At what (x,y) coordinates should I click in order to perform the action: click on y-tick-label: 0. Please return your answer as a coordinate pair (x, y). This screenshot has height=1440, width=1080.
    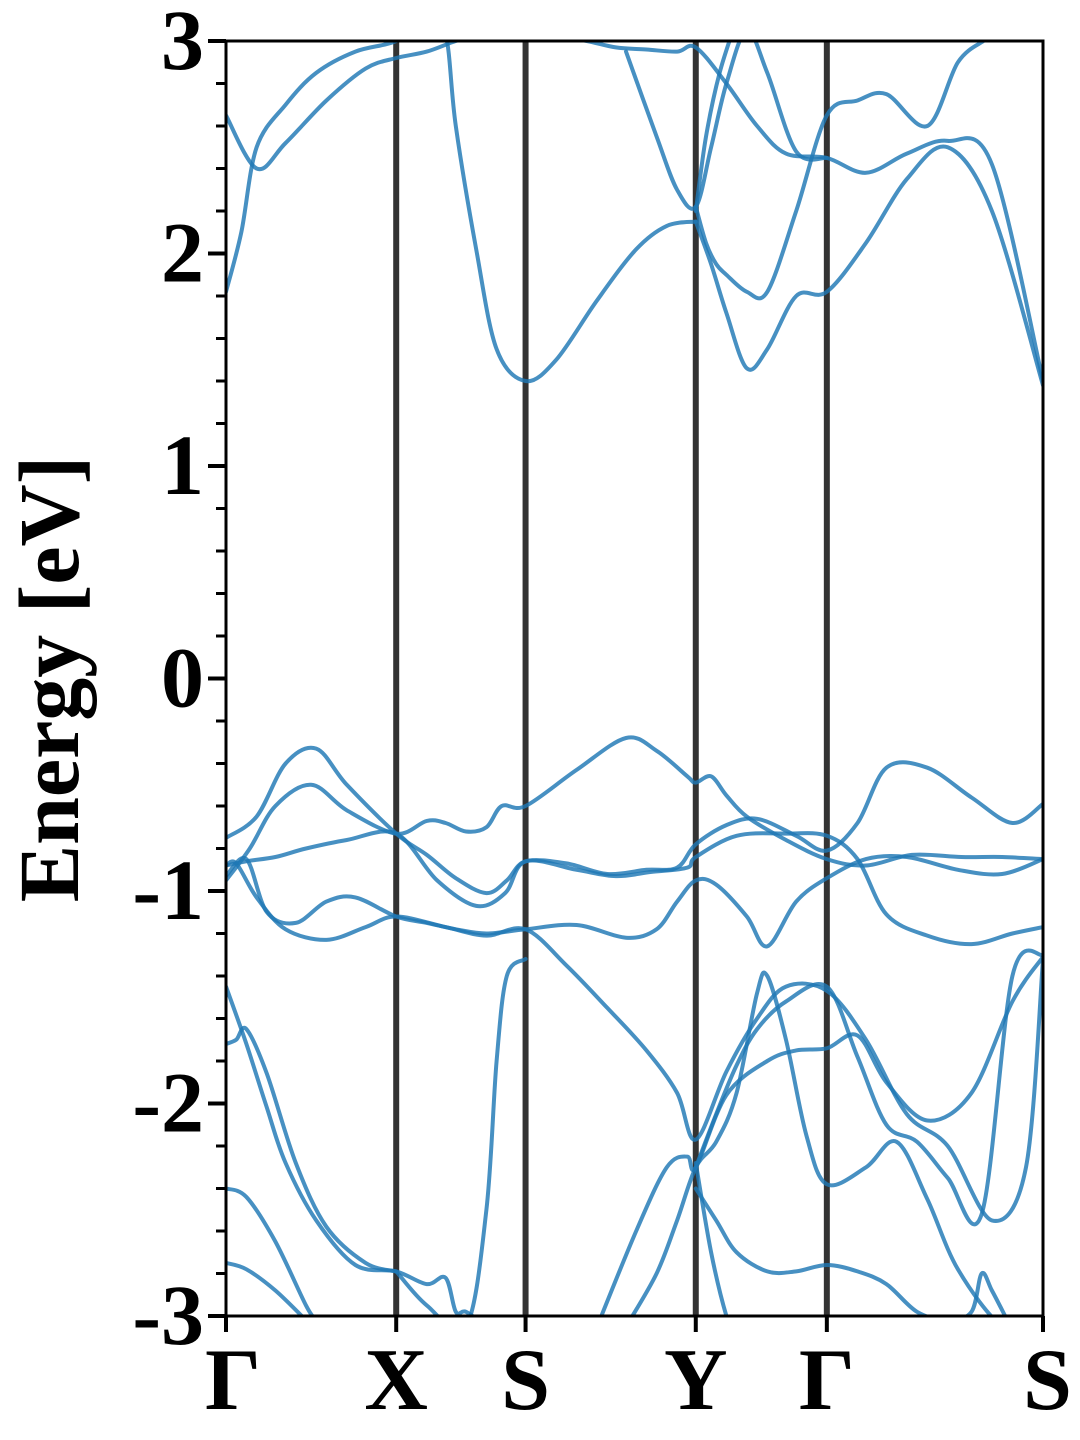
    Looking at the image, I should click on (182, 678).